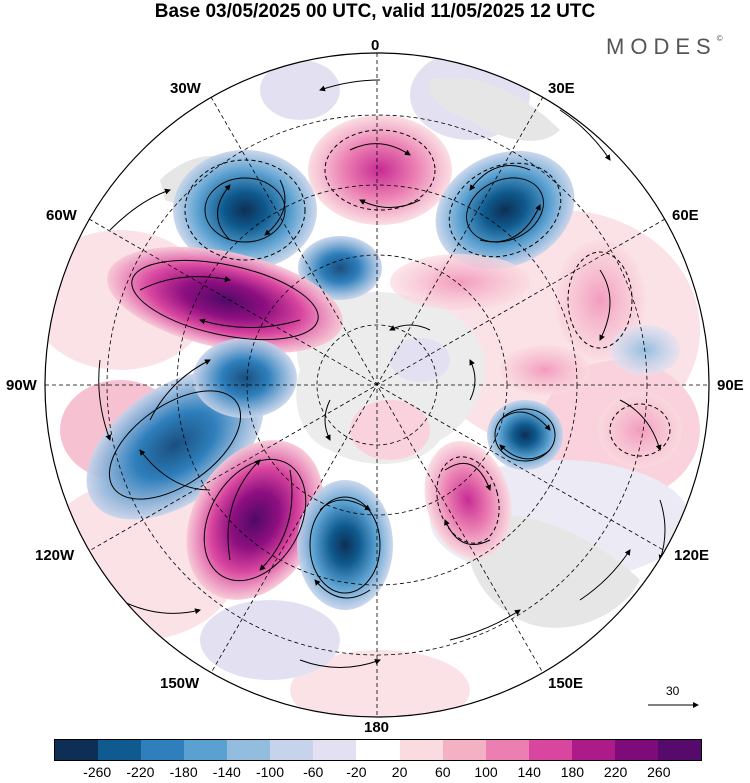 The image size is (750, 783). I want to click on colorbar-tick-label: 20, so click(399, 772).